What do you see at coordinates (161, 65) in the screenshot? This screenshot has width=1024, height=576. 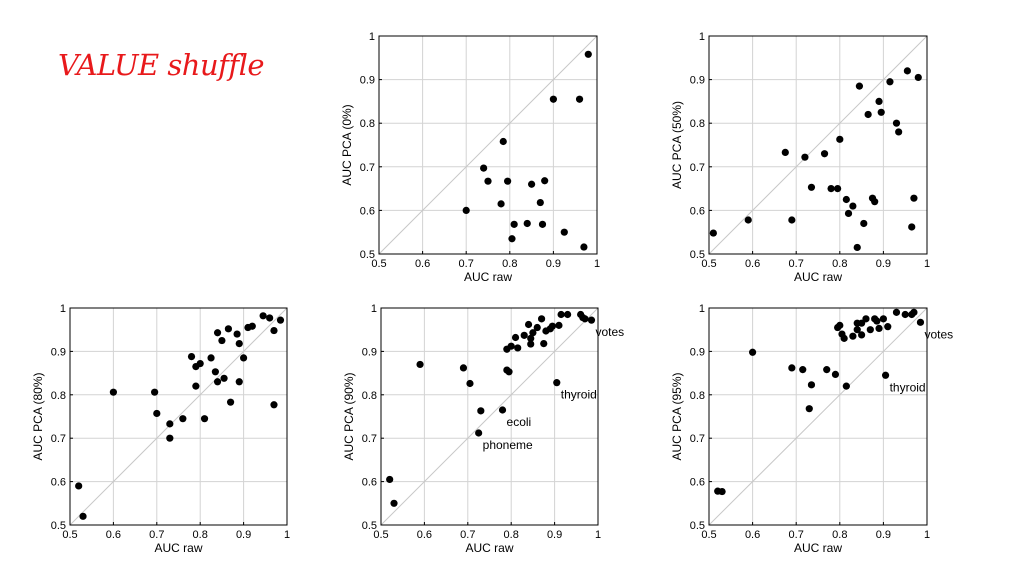 I see `slide-title: VALUE shuffle` at bounding box center [161, 65].